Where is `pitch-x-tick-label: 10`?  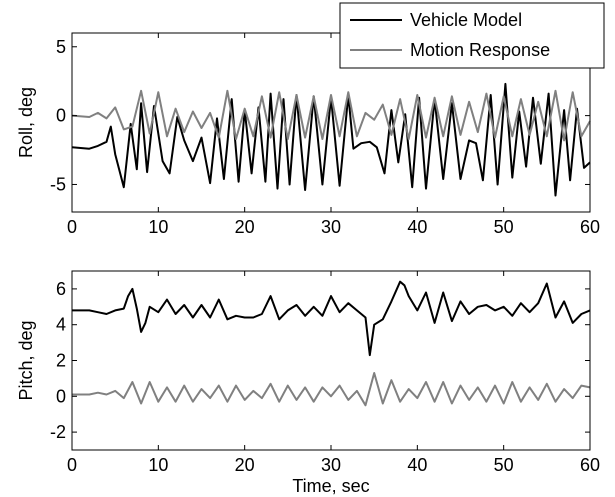
pitch-x-tick-label: 10 is located at coordinates (158, 465).